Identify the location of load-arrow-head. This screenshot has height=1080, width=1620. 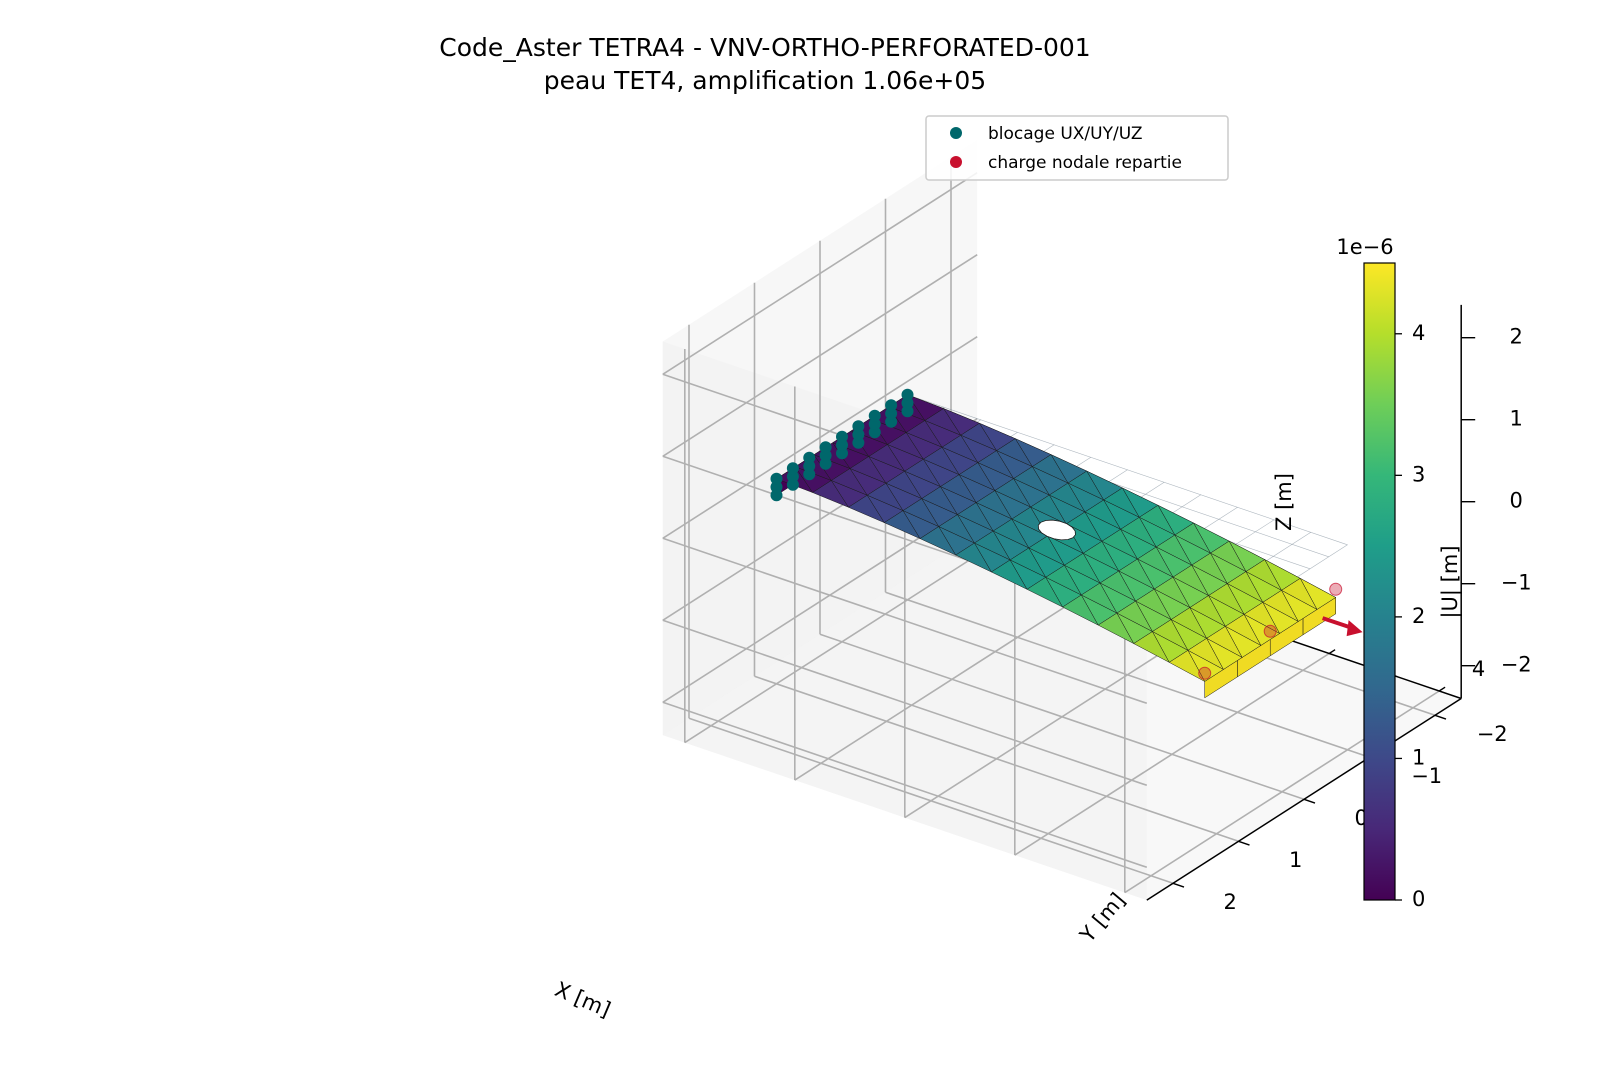
(1354, 628).